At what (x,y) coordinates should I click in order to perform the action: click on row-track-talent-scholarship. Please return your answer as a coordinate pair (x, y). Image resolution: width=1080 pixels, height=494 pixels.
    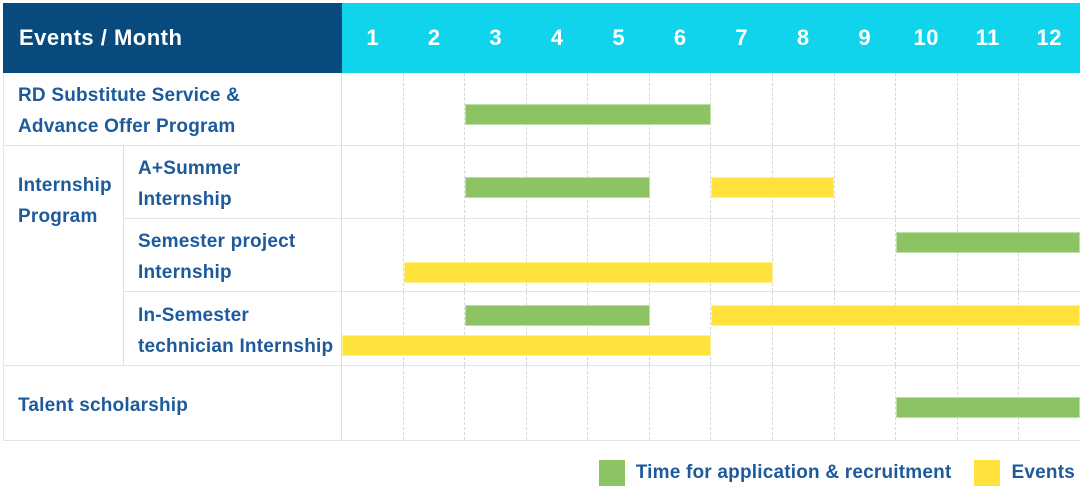
    Looking at the image, I should click on (711, 403).